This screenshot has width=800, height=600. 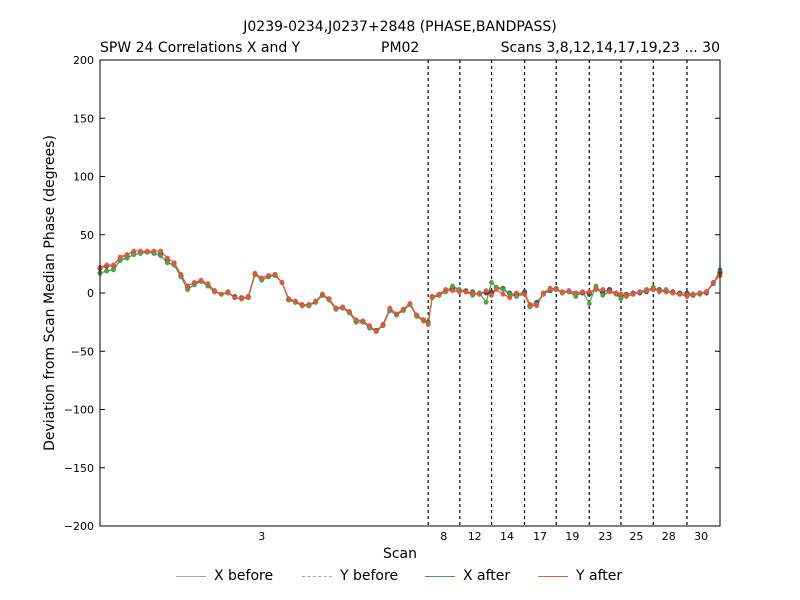 I want to click on legend-label: Y before, so click(x=369, y=576).